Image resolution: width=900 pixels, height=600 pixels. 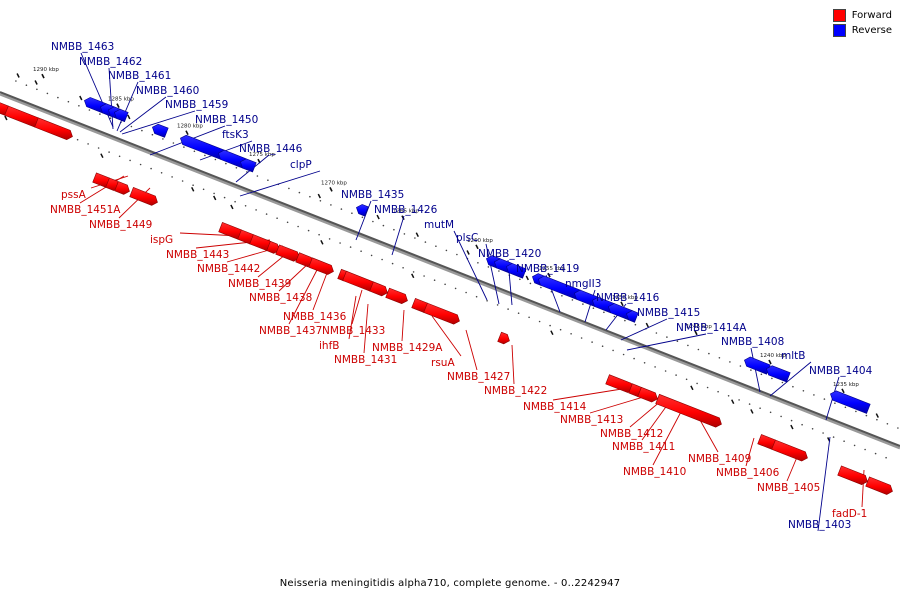 I want to click on gene-label-forward: pssA, so click(x=74, y=195).